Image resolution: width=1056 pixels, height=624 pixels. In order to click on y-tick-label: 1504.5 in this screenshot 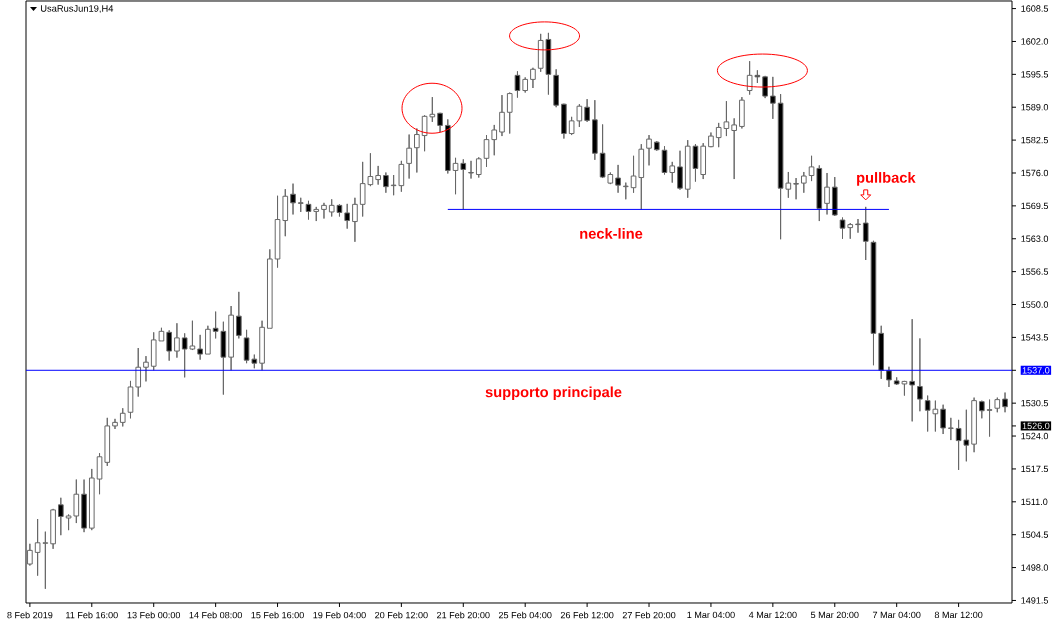, I will do `click(1035, 534)`.